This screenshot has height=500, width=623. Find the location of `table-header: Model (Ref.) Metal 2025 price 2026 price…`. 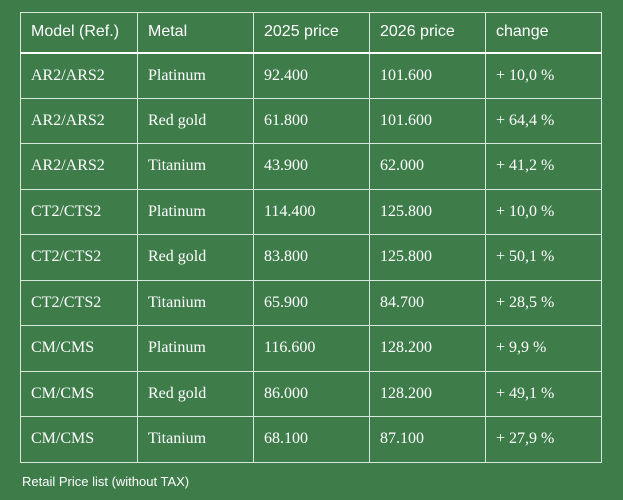

table-header: Model (Ref.) Metal 2025 price 2026 price… is located at coordinates (311, 33).